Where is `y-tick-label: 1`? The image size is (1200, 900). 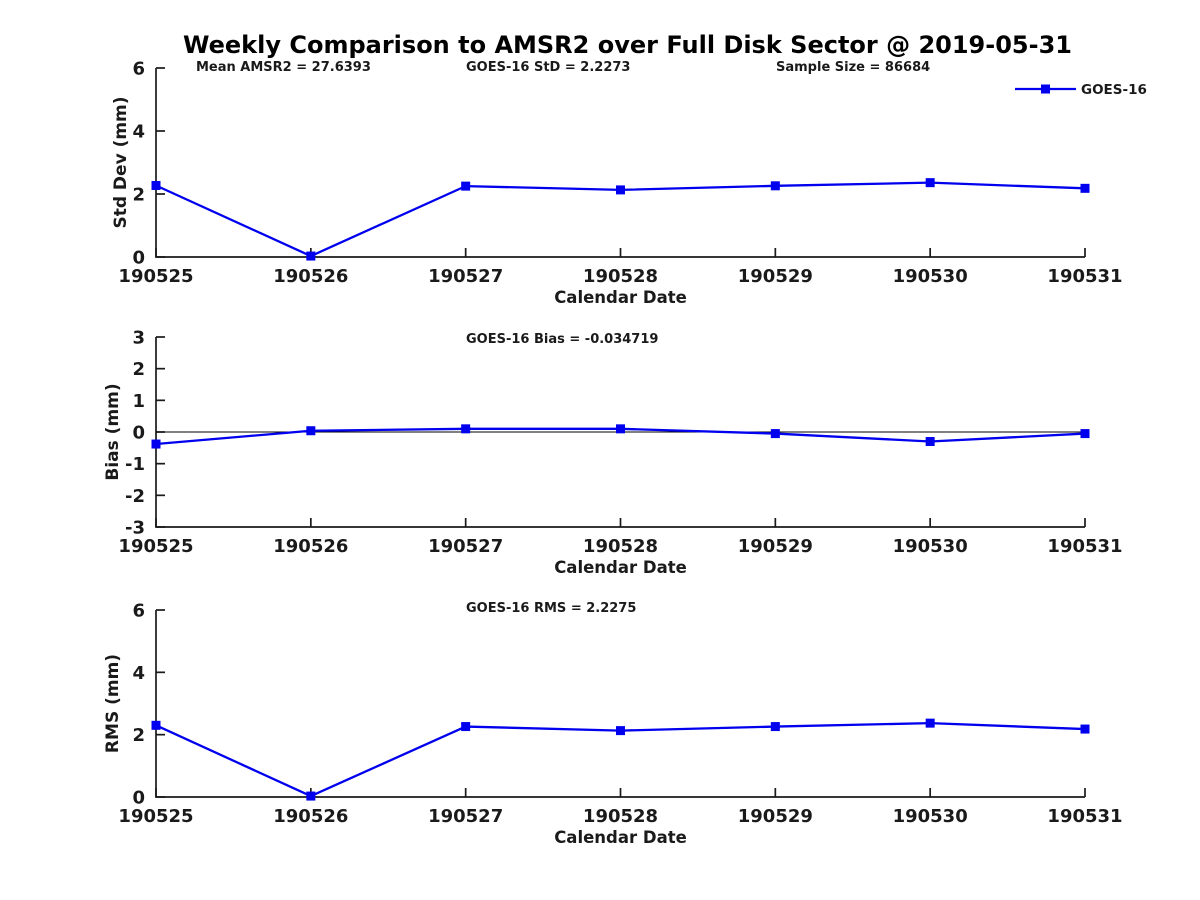
y-tick-label: 1 is located at coordinates (138, 401).